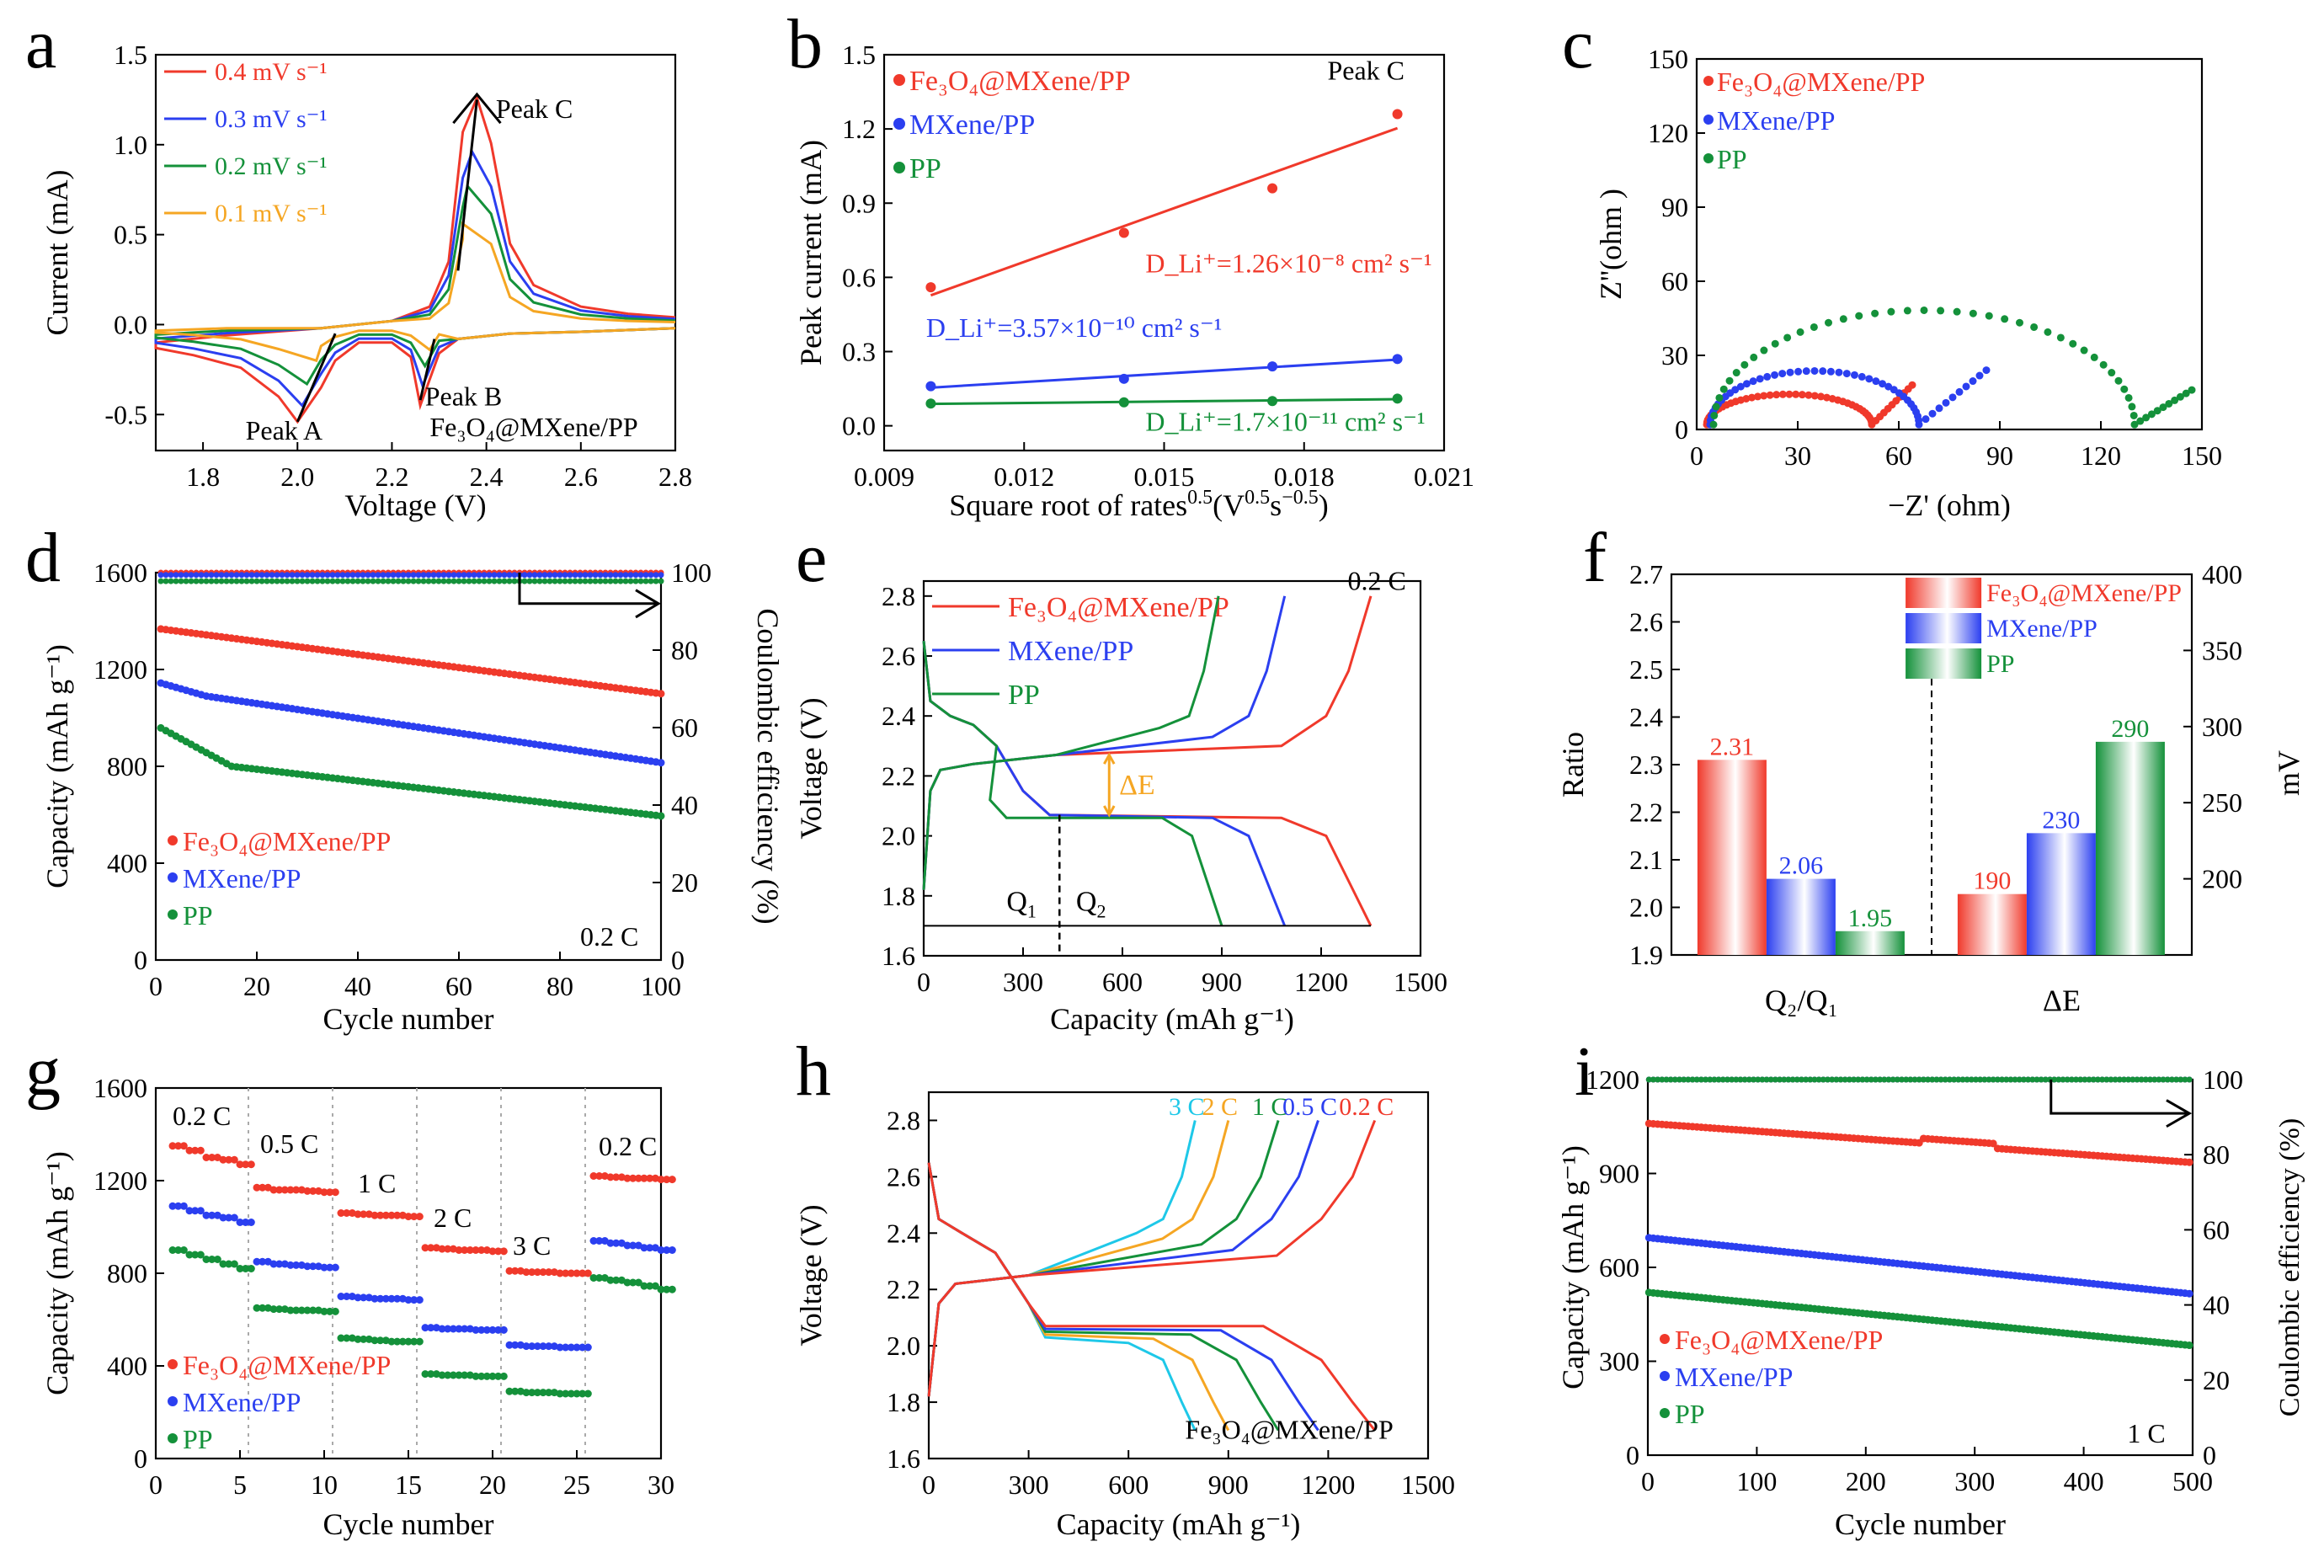 Image resolution: width=2324 pixels, height=1568 pixels. What do you see at coordinates (1944, 593) in the screenshot?
I see `legend-swatch` at bounding box center [1944, 593].